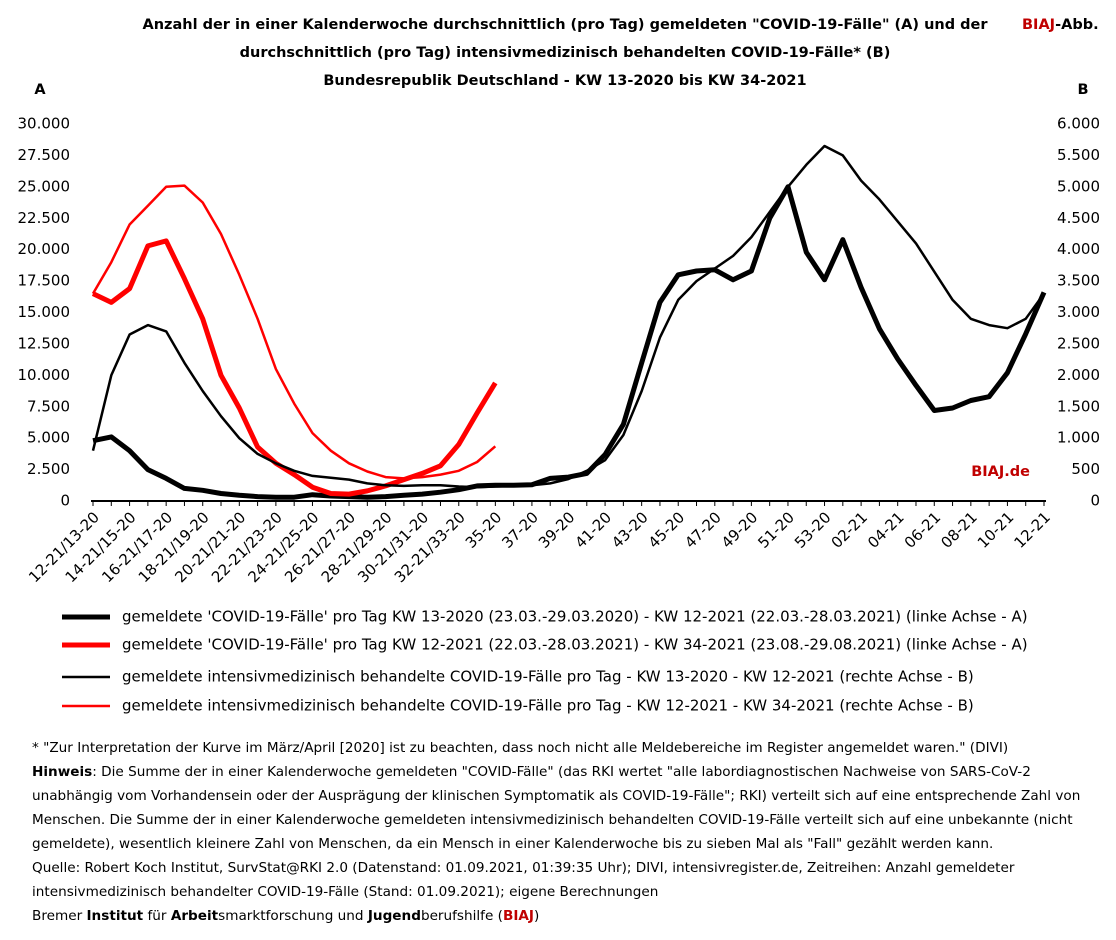 Image resolution: width=1116 pixels, height=940 pixels. I want to click on x-tick-label: 02-21, so click(850, 530).